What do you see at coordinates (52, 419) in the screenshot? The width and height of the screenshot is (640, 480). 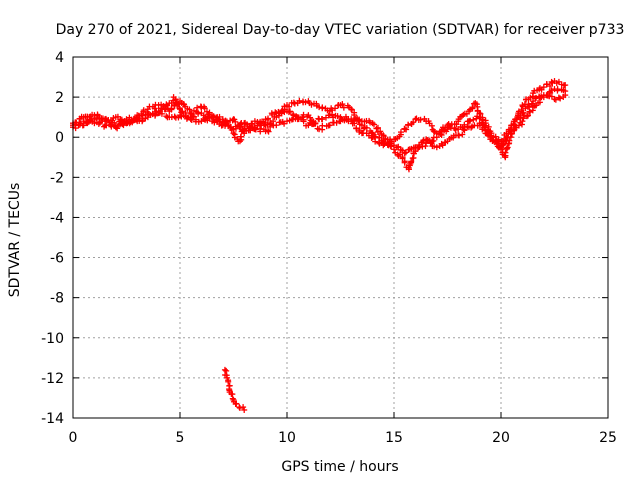 I see `y-tick-label: -14` at bounding box center [52, 419].